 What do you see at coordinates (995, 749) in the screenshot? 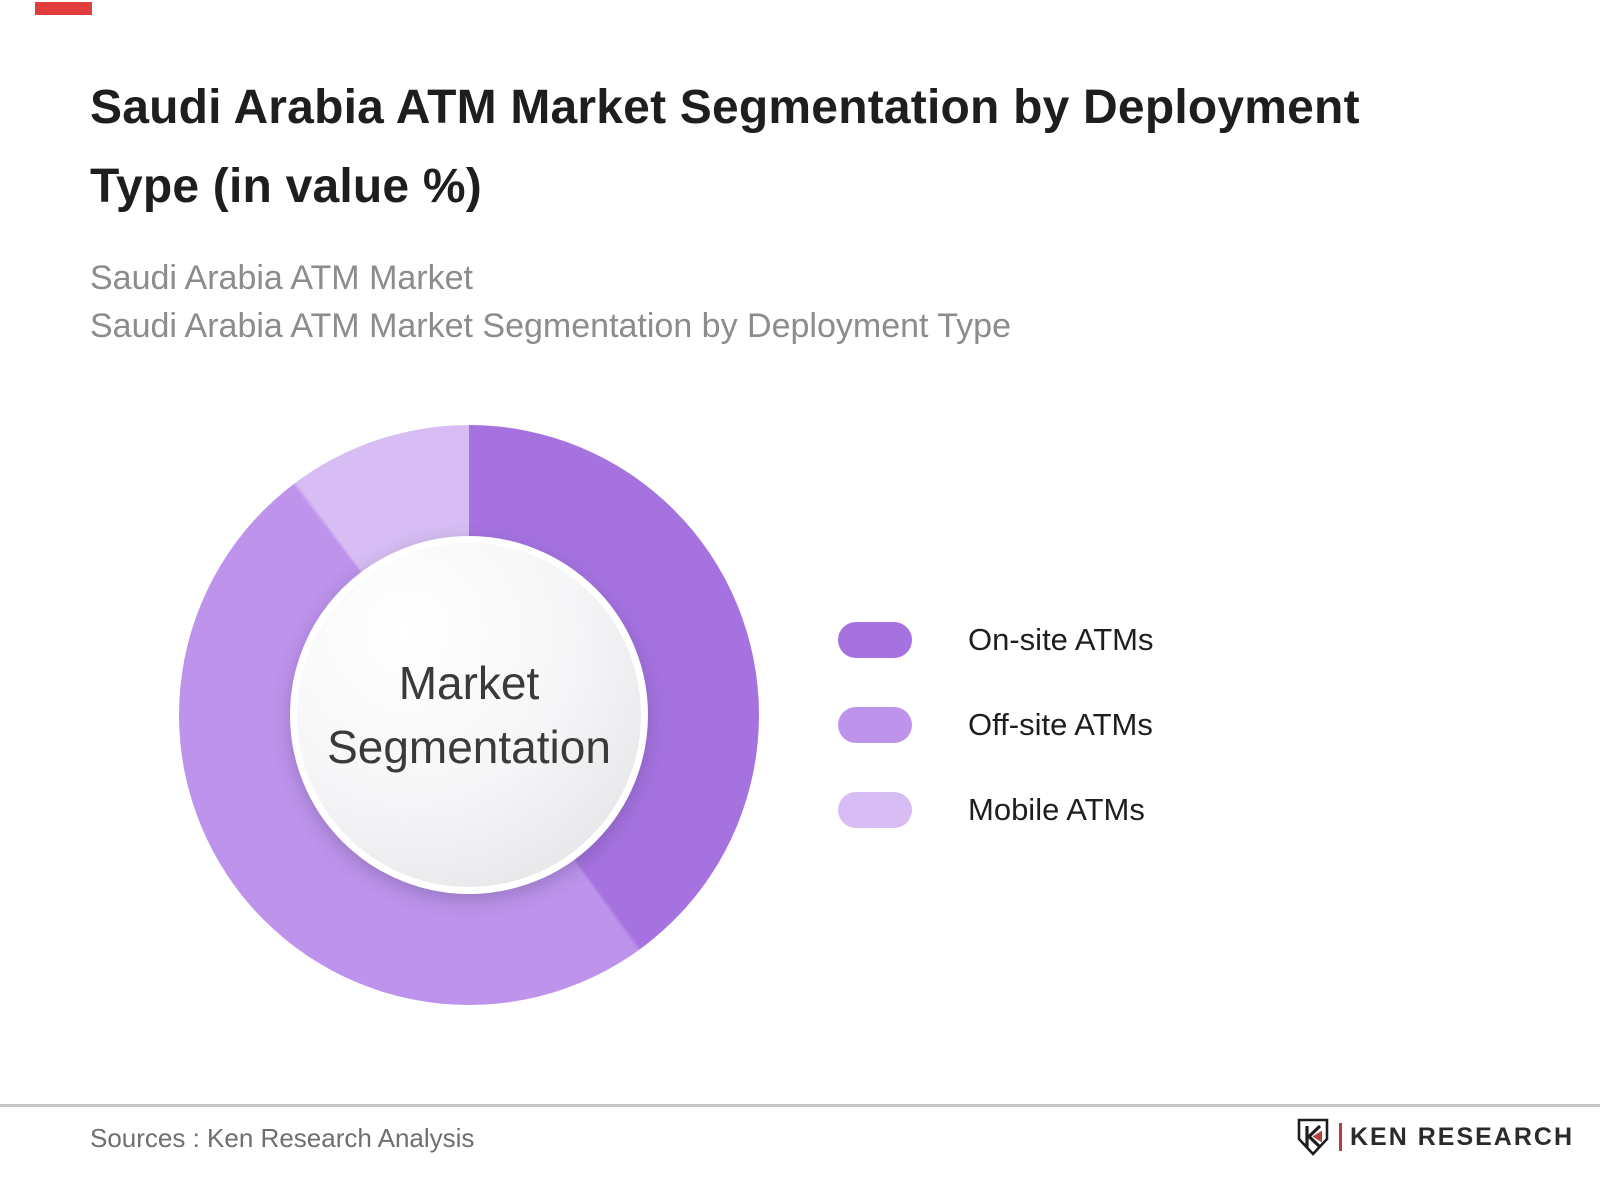
I see `chart-legend: On-site ATMs Off-site ATMs Mobile ATMs` at bounding box center [995, 749].